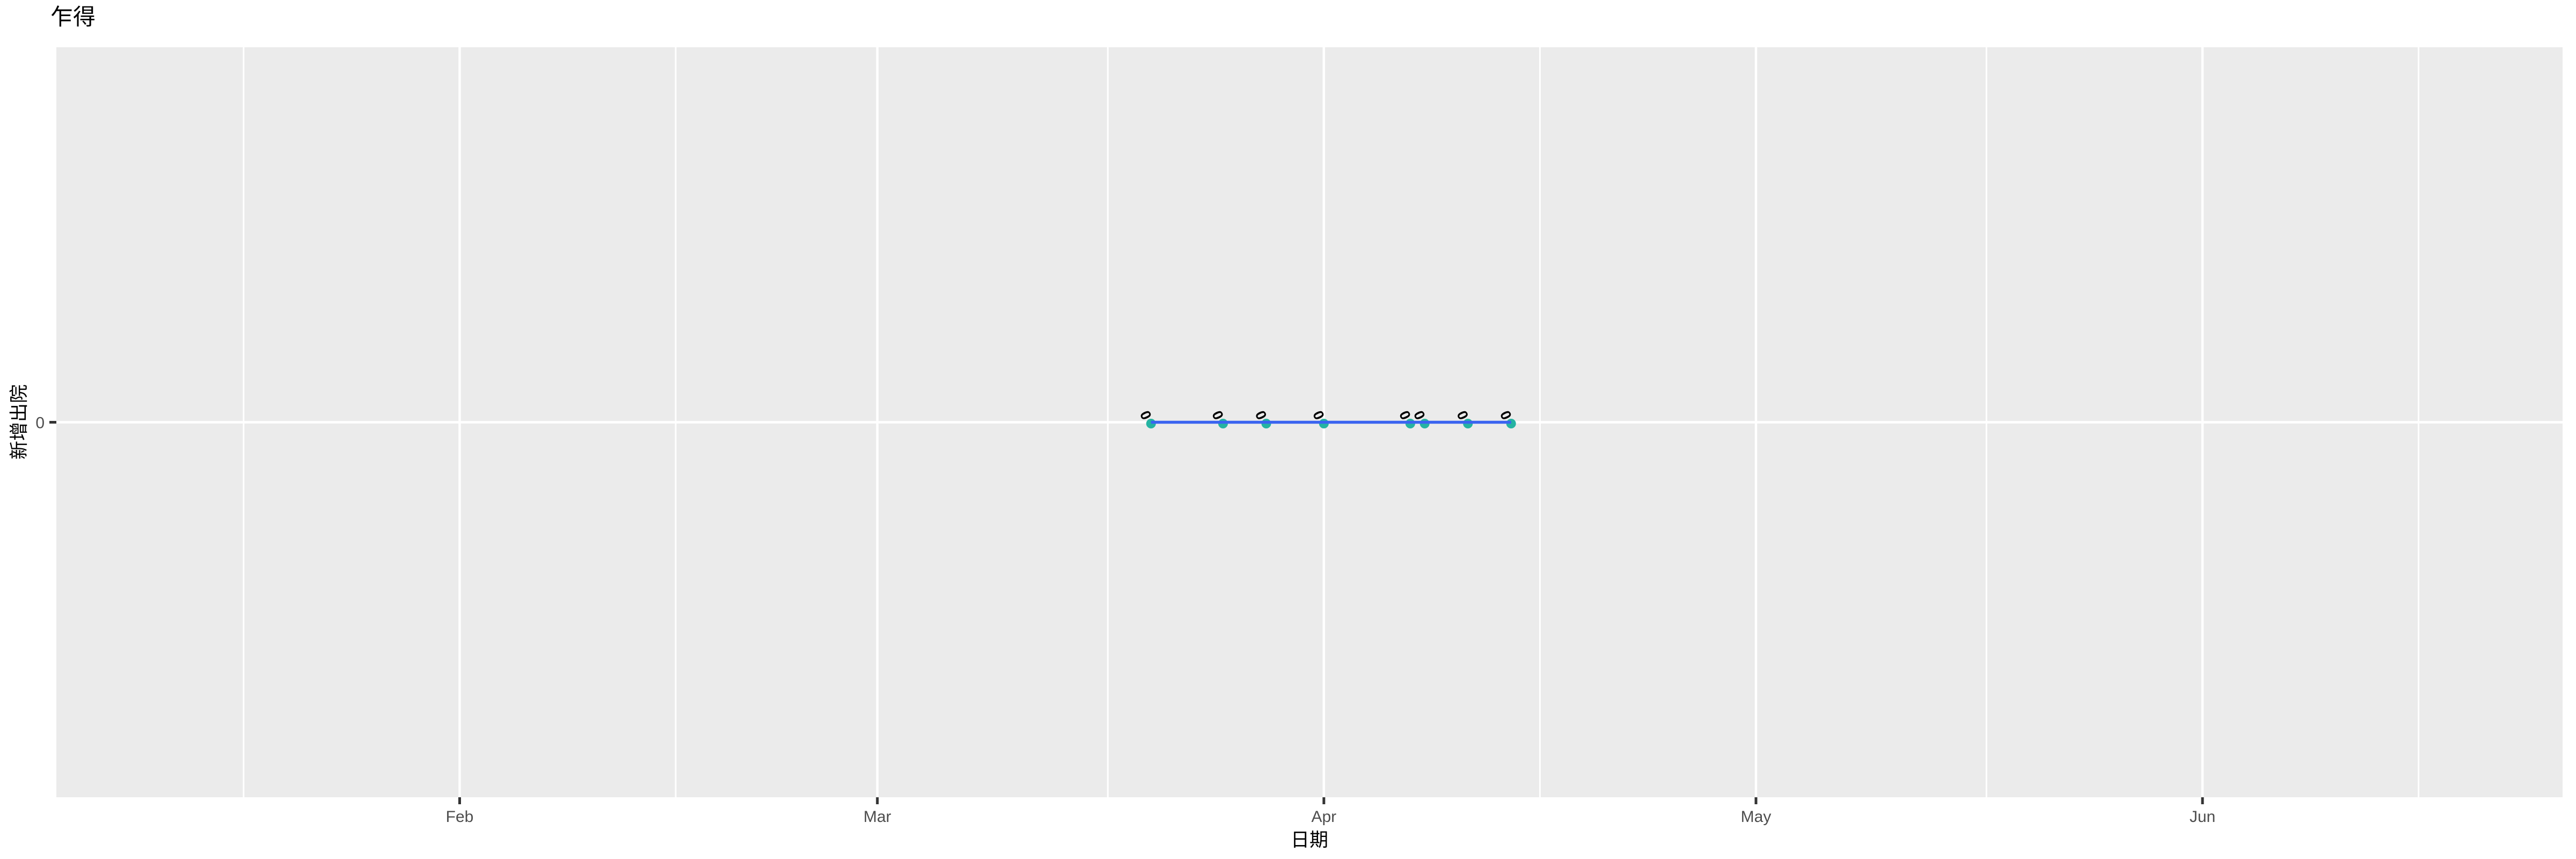 The width and height of the screenshot is (2576, 859). I want to click on x-tick-label: Apr, so click(1323, 817).